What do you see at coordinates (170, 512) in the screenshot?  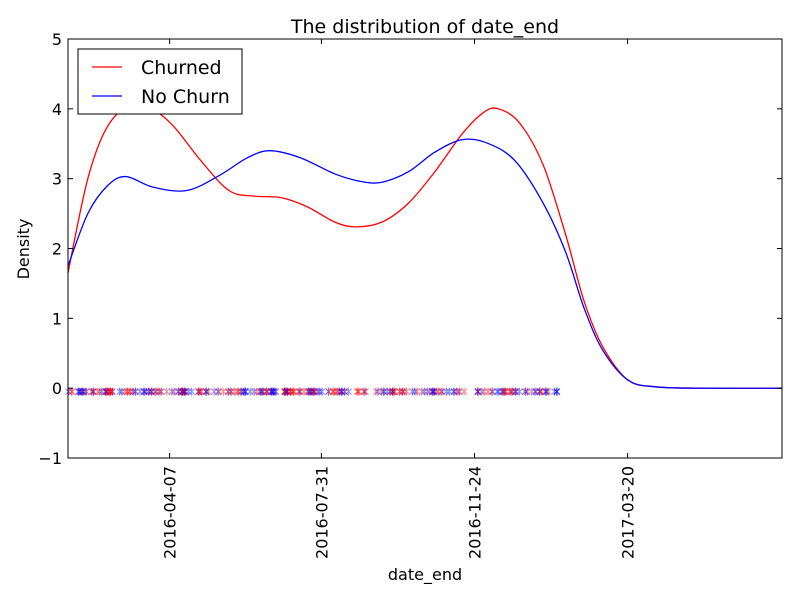 I see `x-tick-label: 2016-04-07` at bounding box center [170, 512].